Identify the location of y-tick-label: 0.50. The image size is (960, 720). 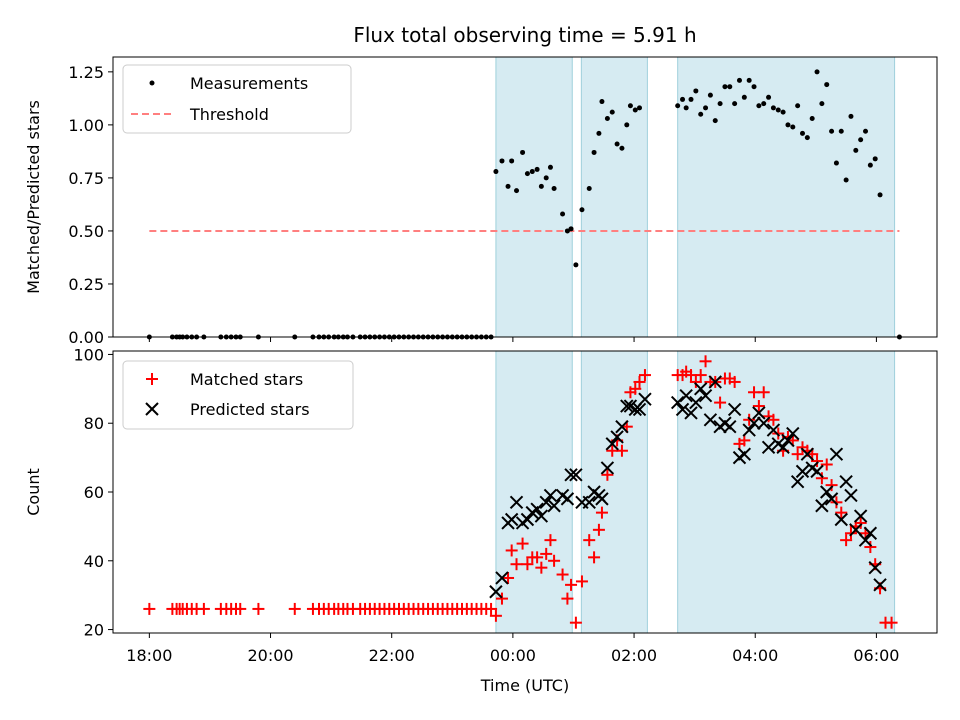
(86, 231).